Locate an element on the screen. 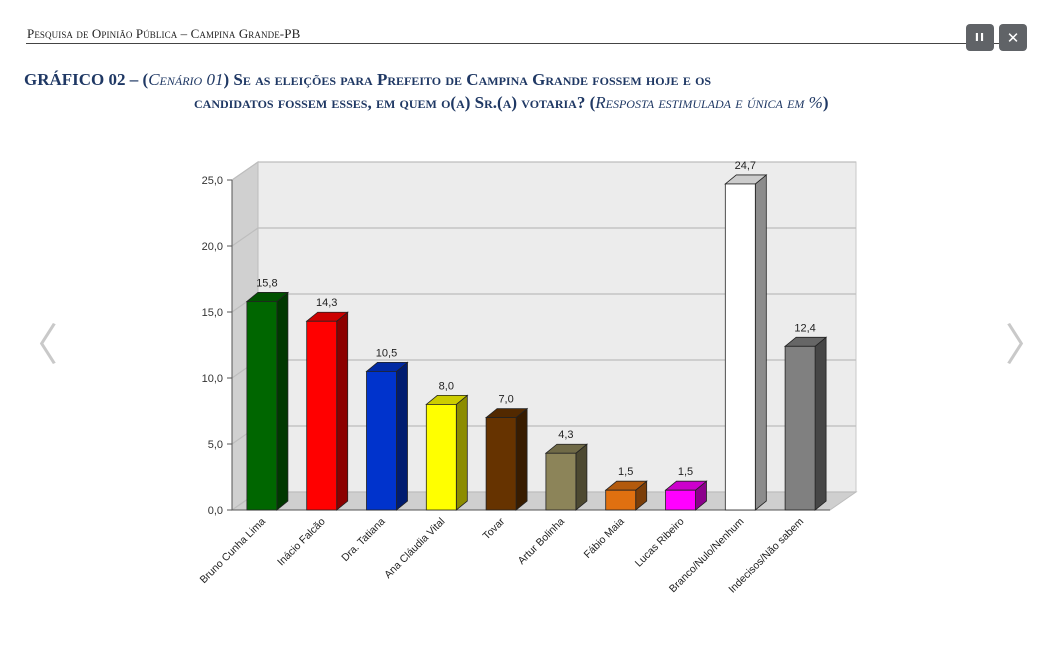 The width and height of the screenshot is (1050, 646). chevron-right-icon: 〉 is located at coordinates (1027, 345).